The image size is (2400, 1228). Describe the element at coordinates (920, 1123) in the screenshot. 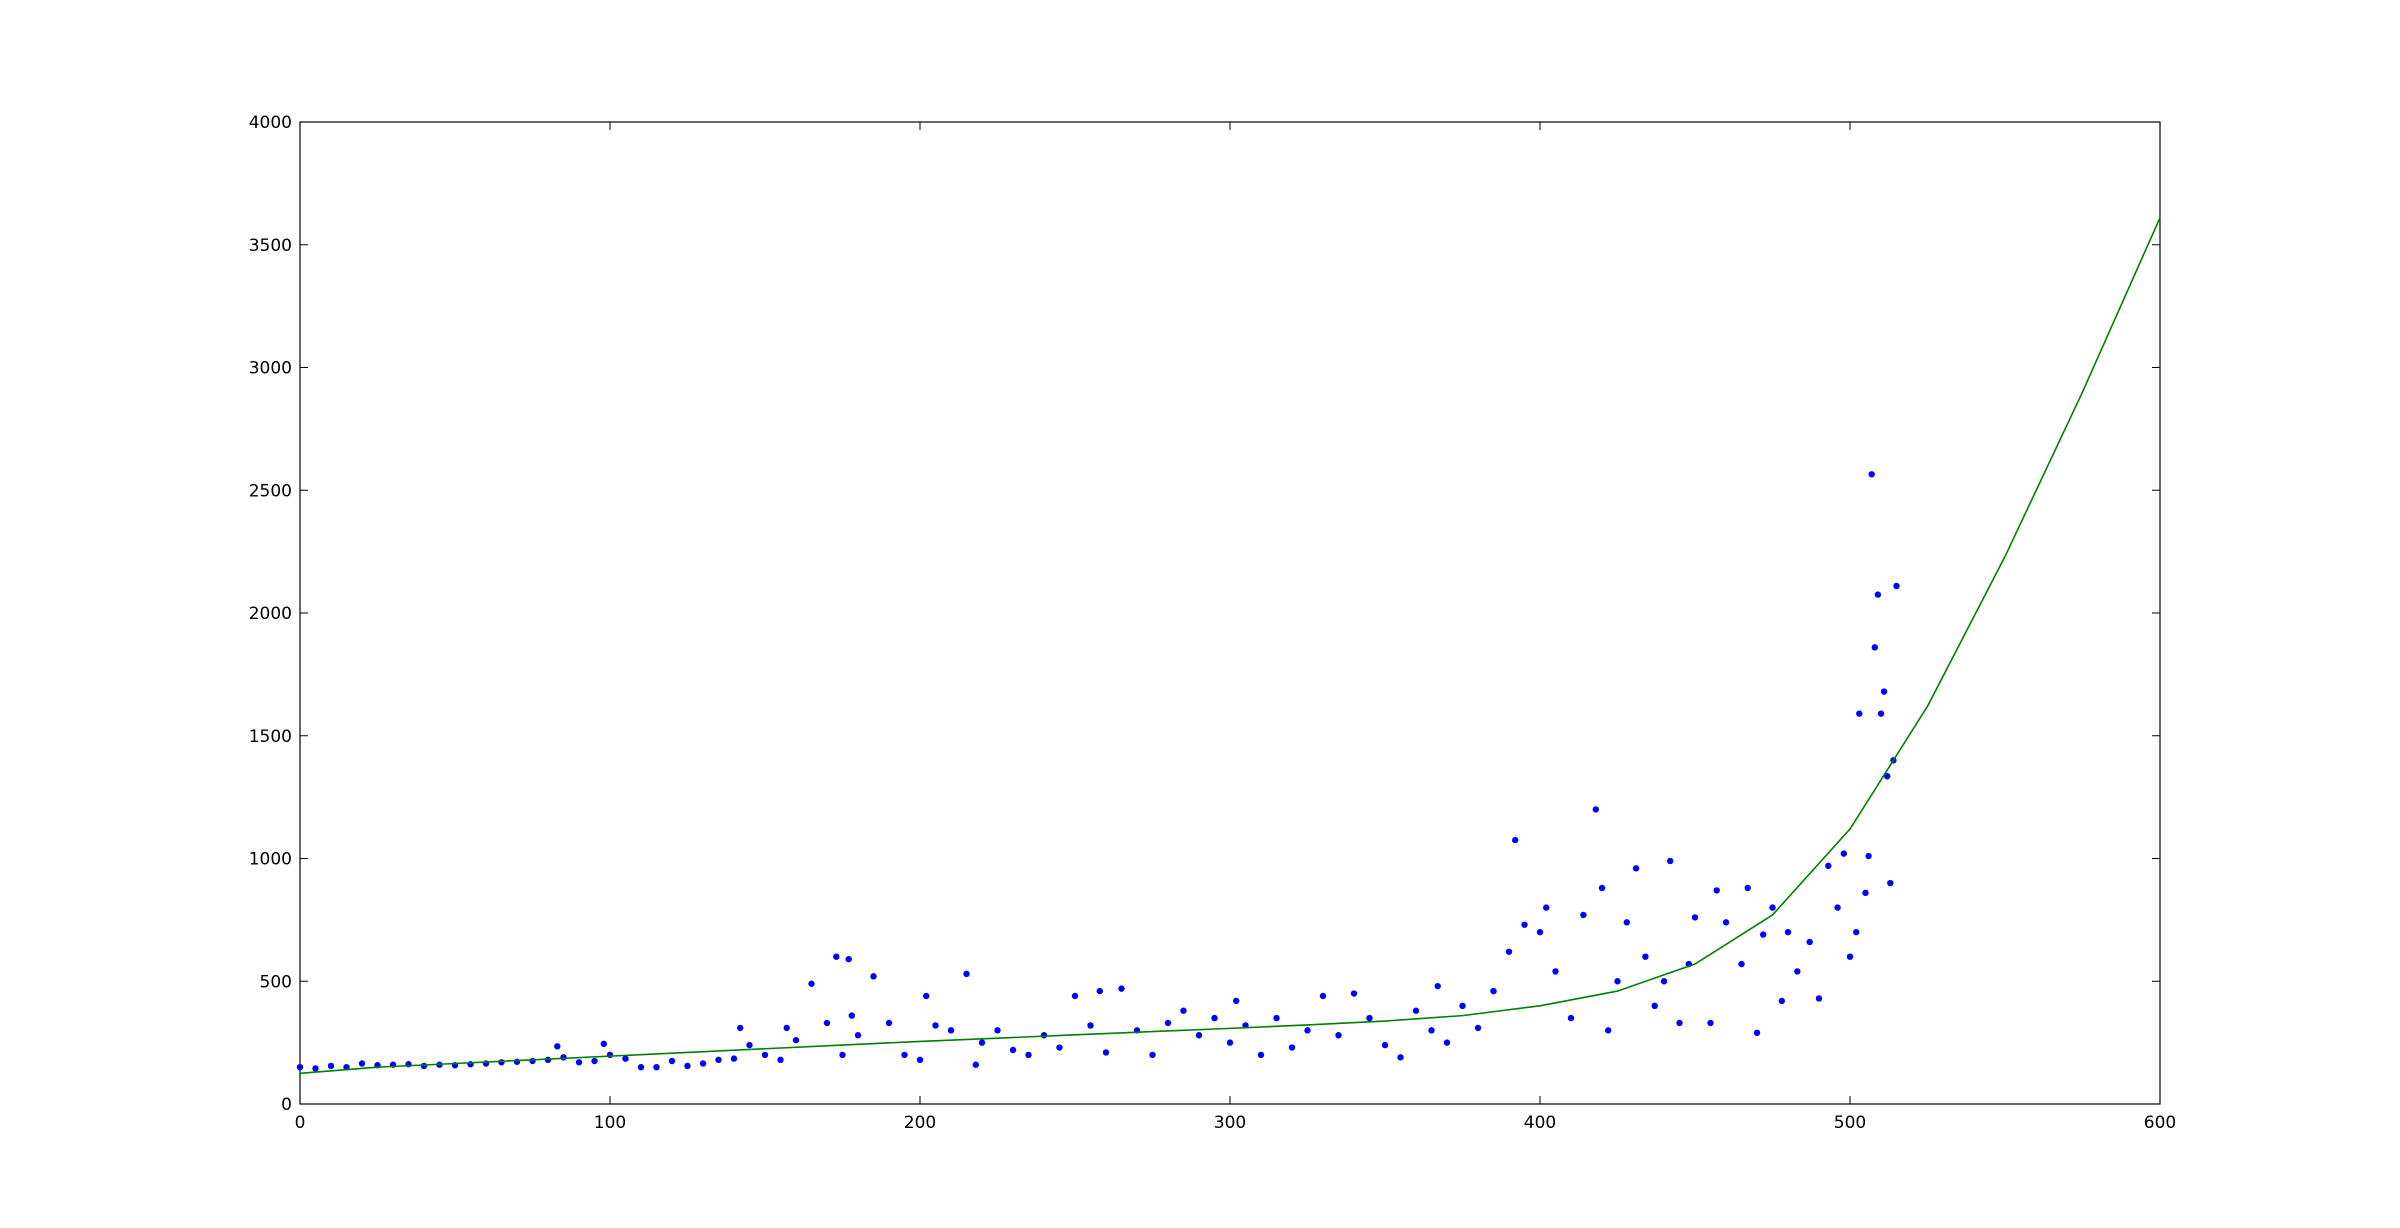

I see `x-tick-label: 200` at that location.